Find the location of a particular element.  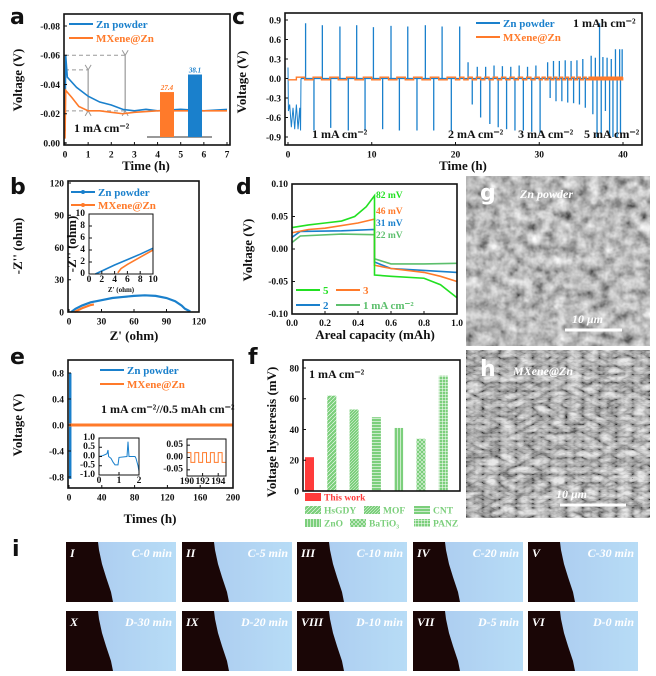

photo-tile: V C-30 min is located at coordinates (583, 572).